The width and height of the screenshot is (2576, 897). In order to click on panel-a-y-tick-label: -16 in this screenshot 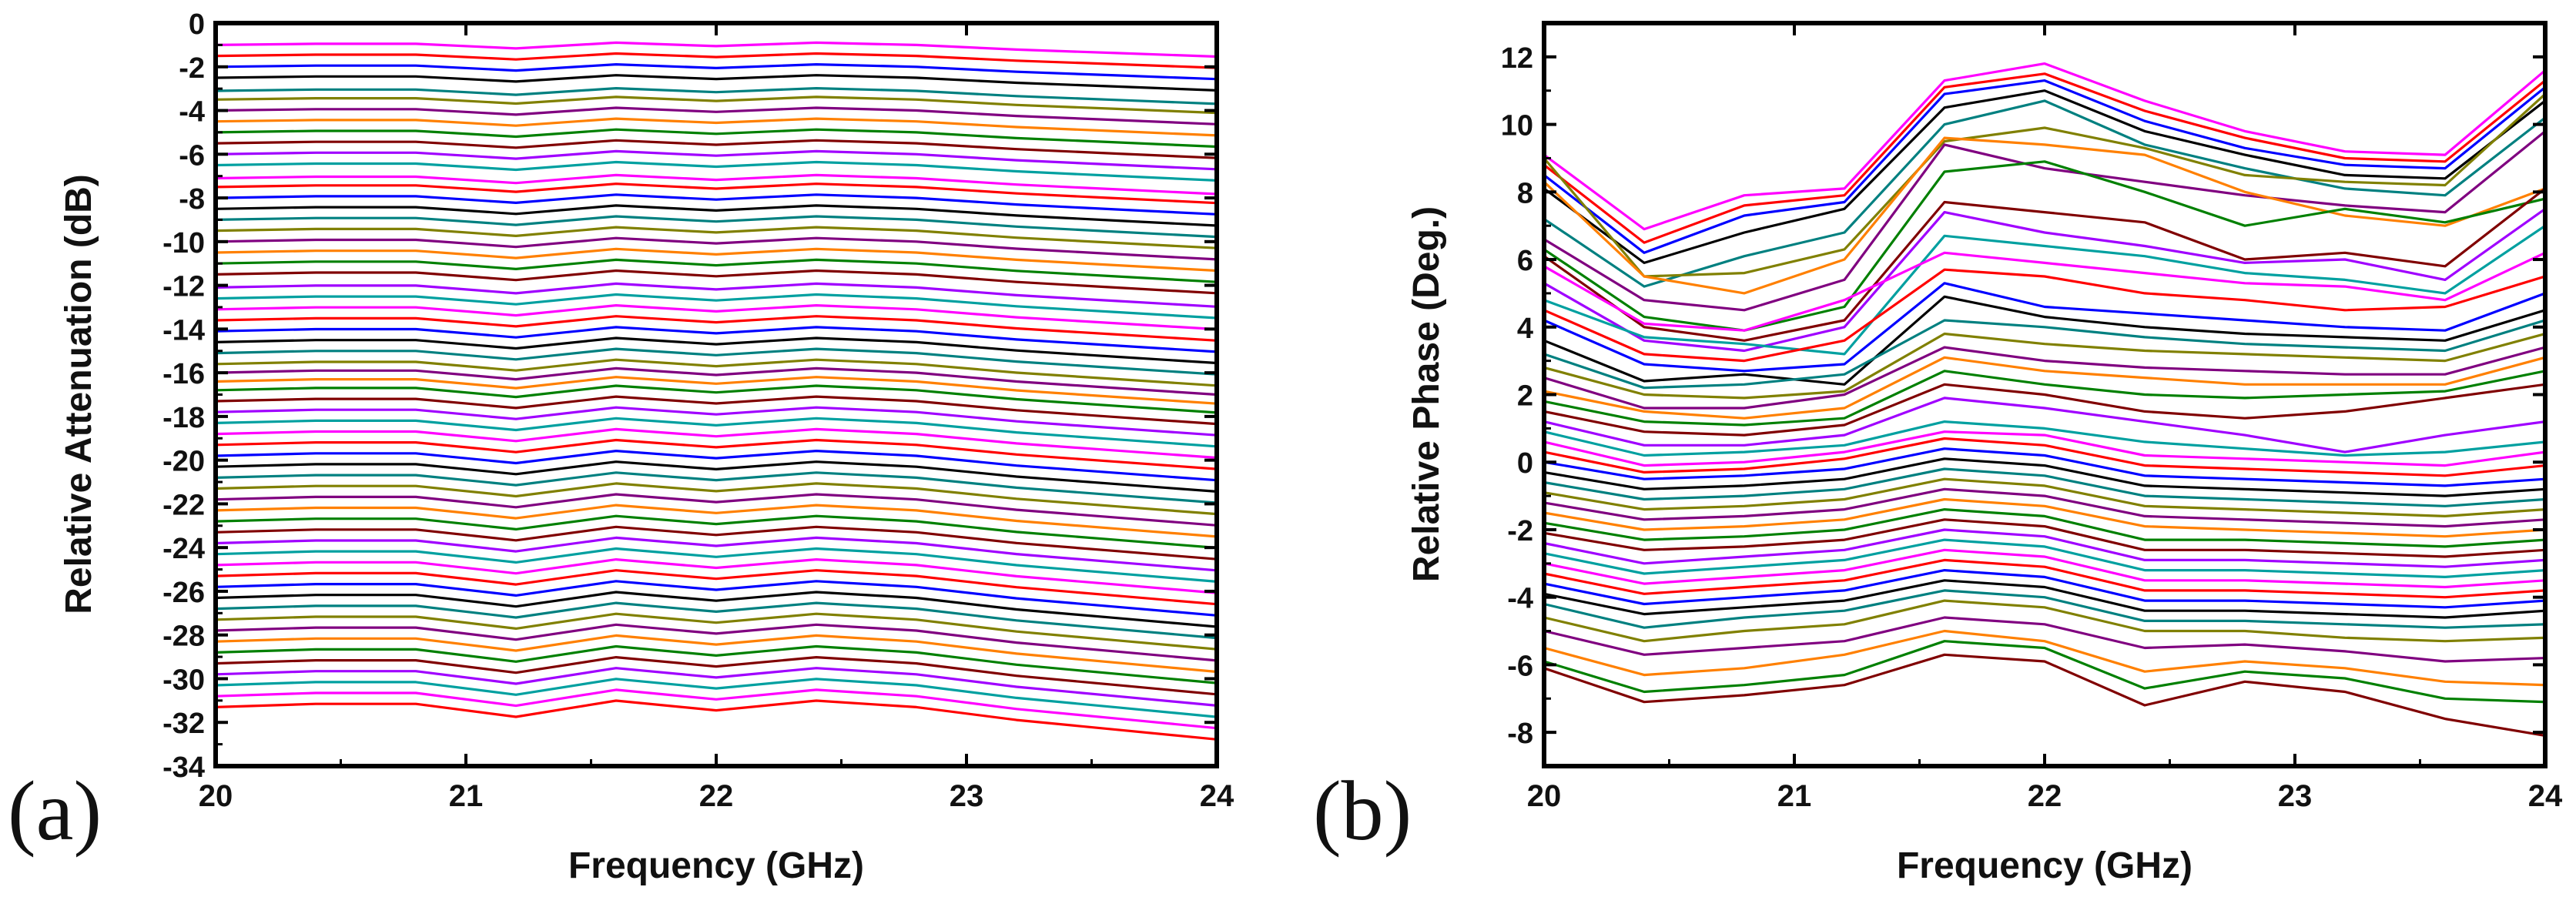, I will do `click(183, 374)`.